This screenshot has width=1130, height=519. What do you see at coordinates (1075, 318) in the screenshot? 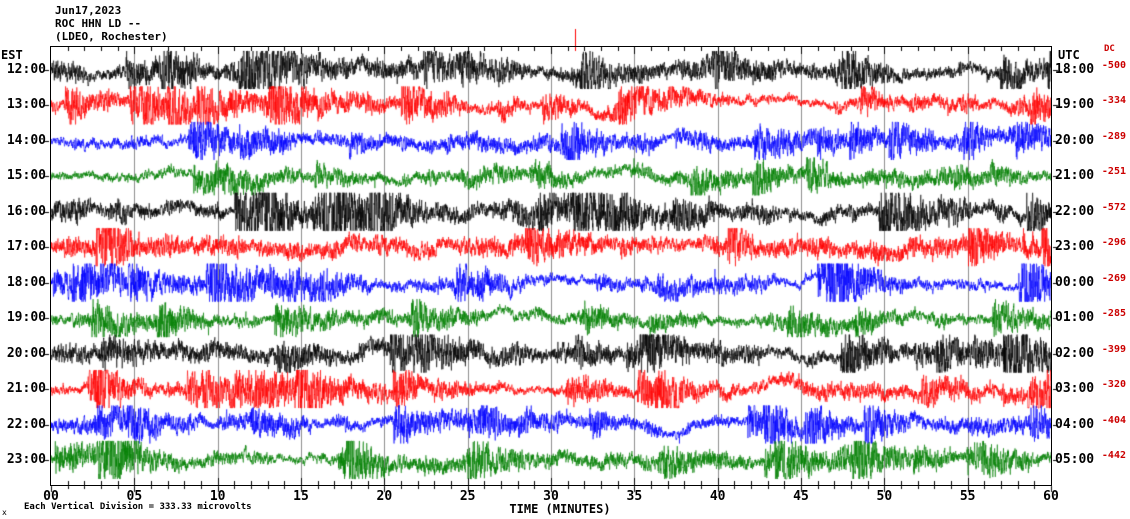
I see `utc-hour-label: 01:00` at bounding box center [1075, 318].